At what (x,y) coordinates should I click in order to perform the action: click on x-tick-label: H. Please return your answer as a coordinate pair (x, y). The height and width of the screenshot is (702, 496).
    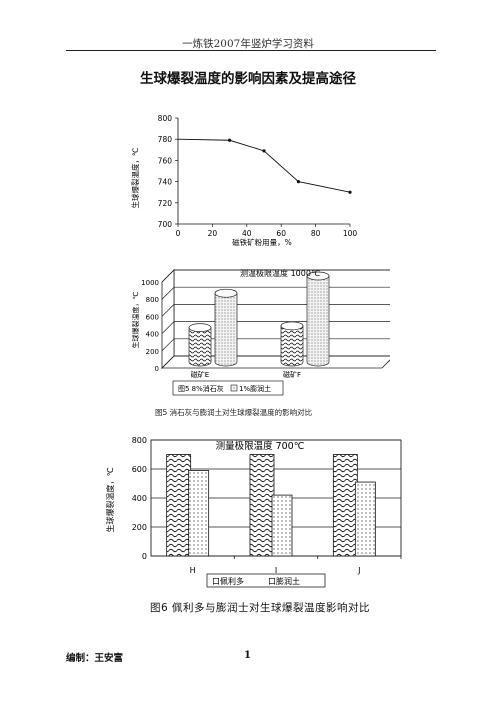
    Looking at the image, I should click on (193, 570).